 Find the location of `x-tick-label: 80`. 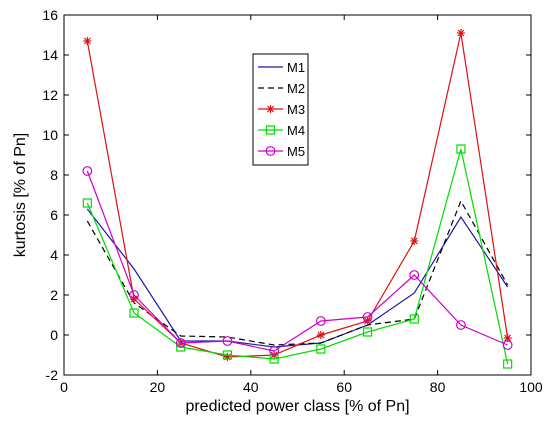

x-tick-label: 80 is located at coordinates (438, 387).